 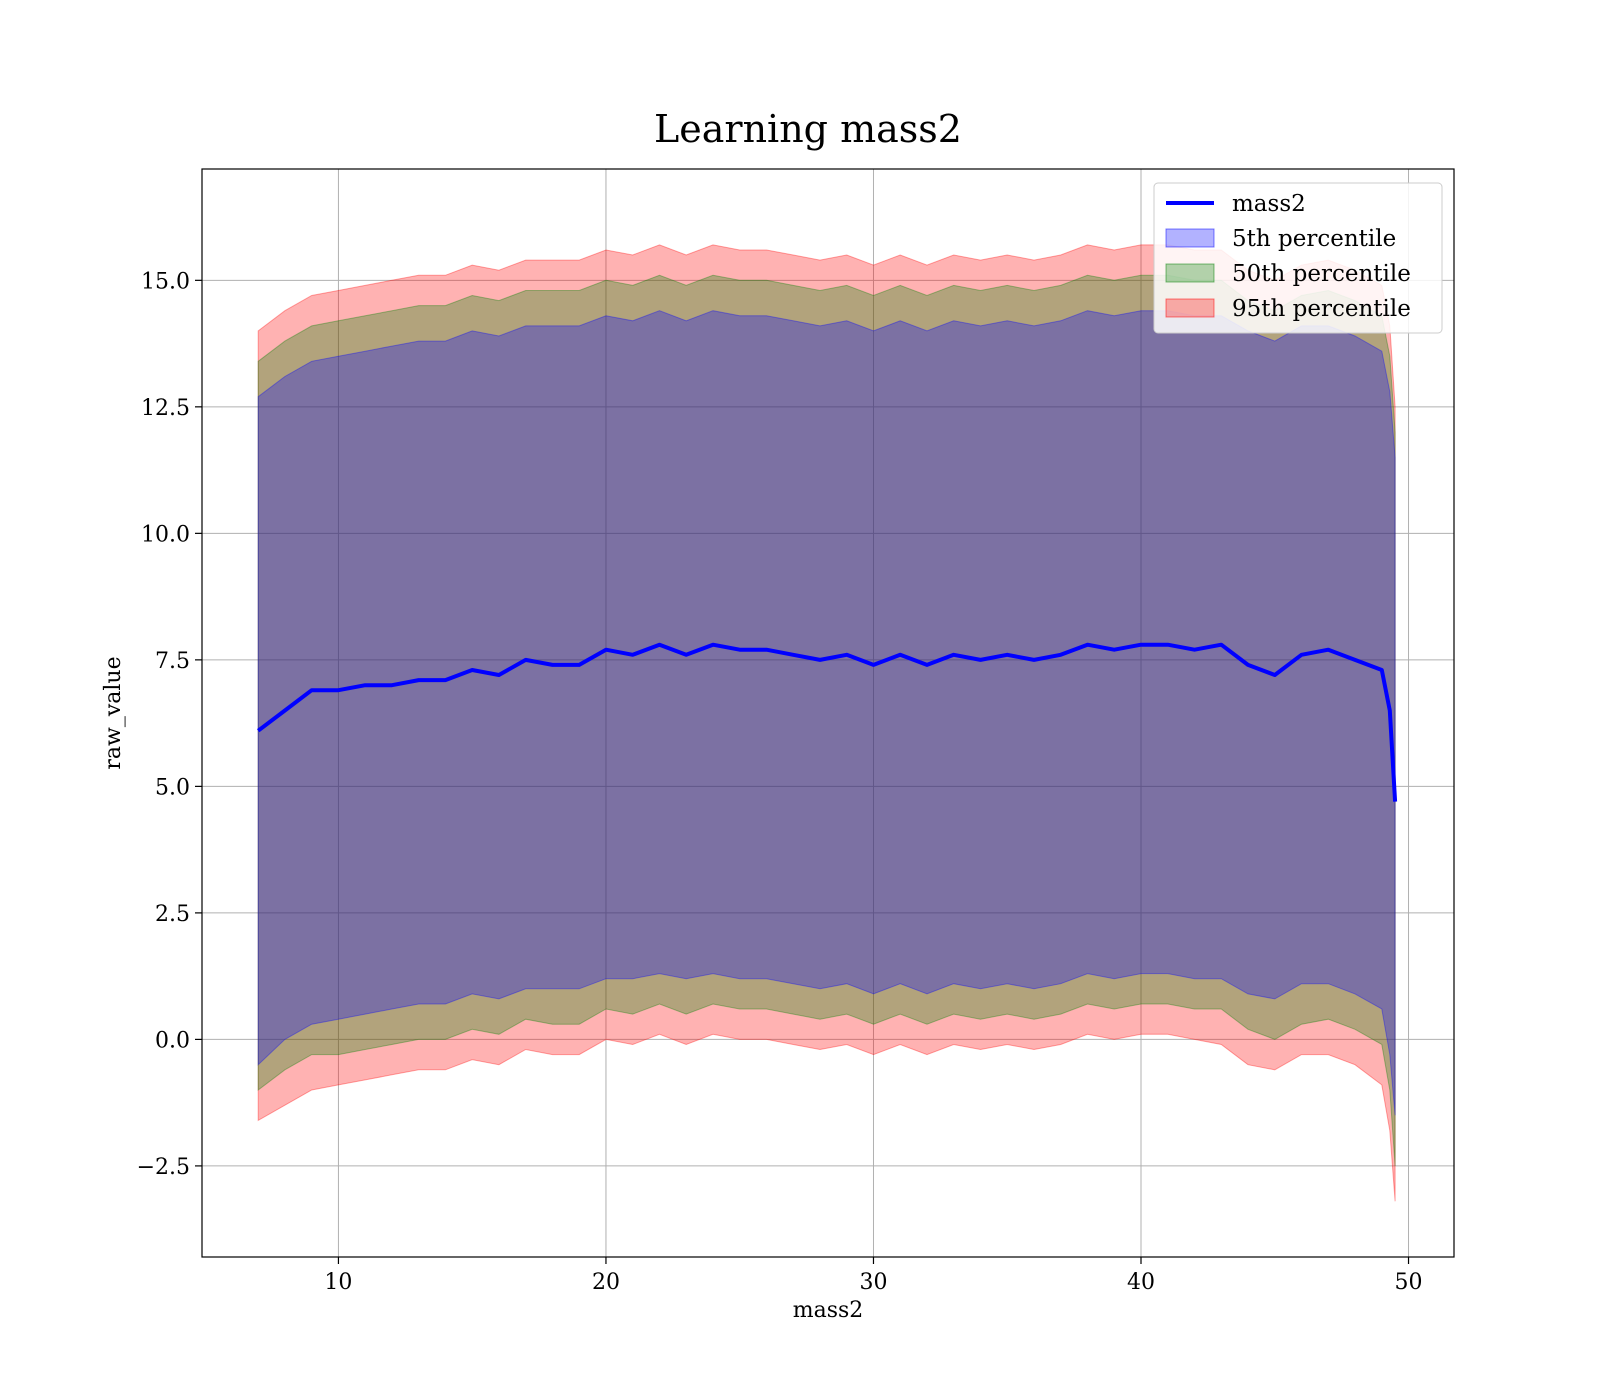 What do you see at coordinates (808, 129) in the screenshot?
I see `chart-title: Learning mass2` at bounding box center [808, 129].